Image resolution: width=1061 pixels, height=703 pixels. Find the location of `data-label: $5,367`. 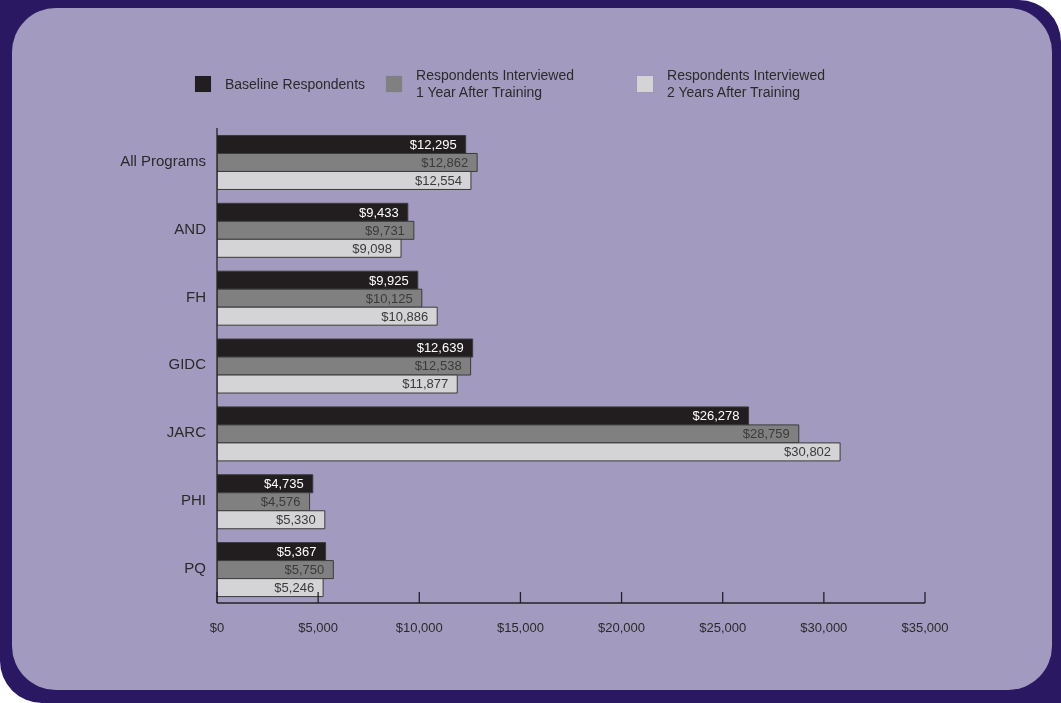

data-label: $5,367 is located at coordinates (296, 552).